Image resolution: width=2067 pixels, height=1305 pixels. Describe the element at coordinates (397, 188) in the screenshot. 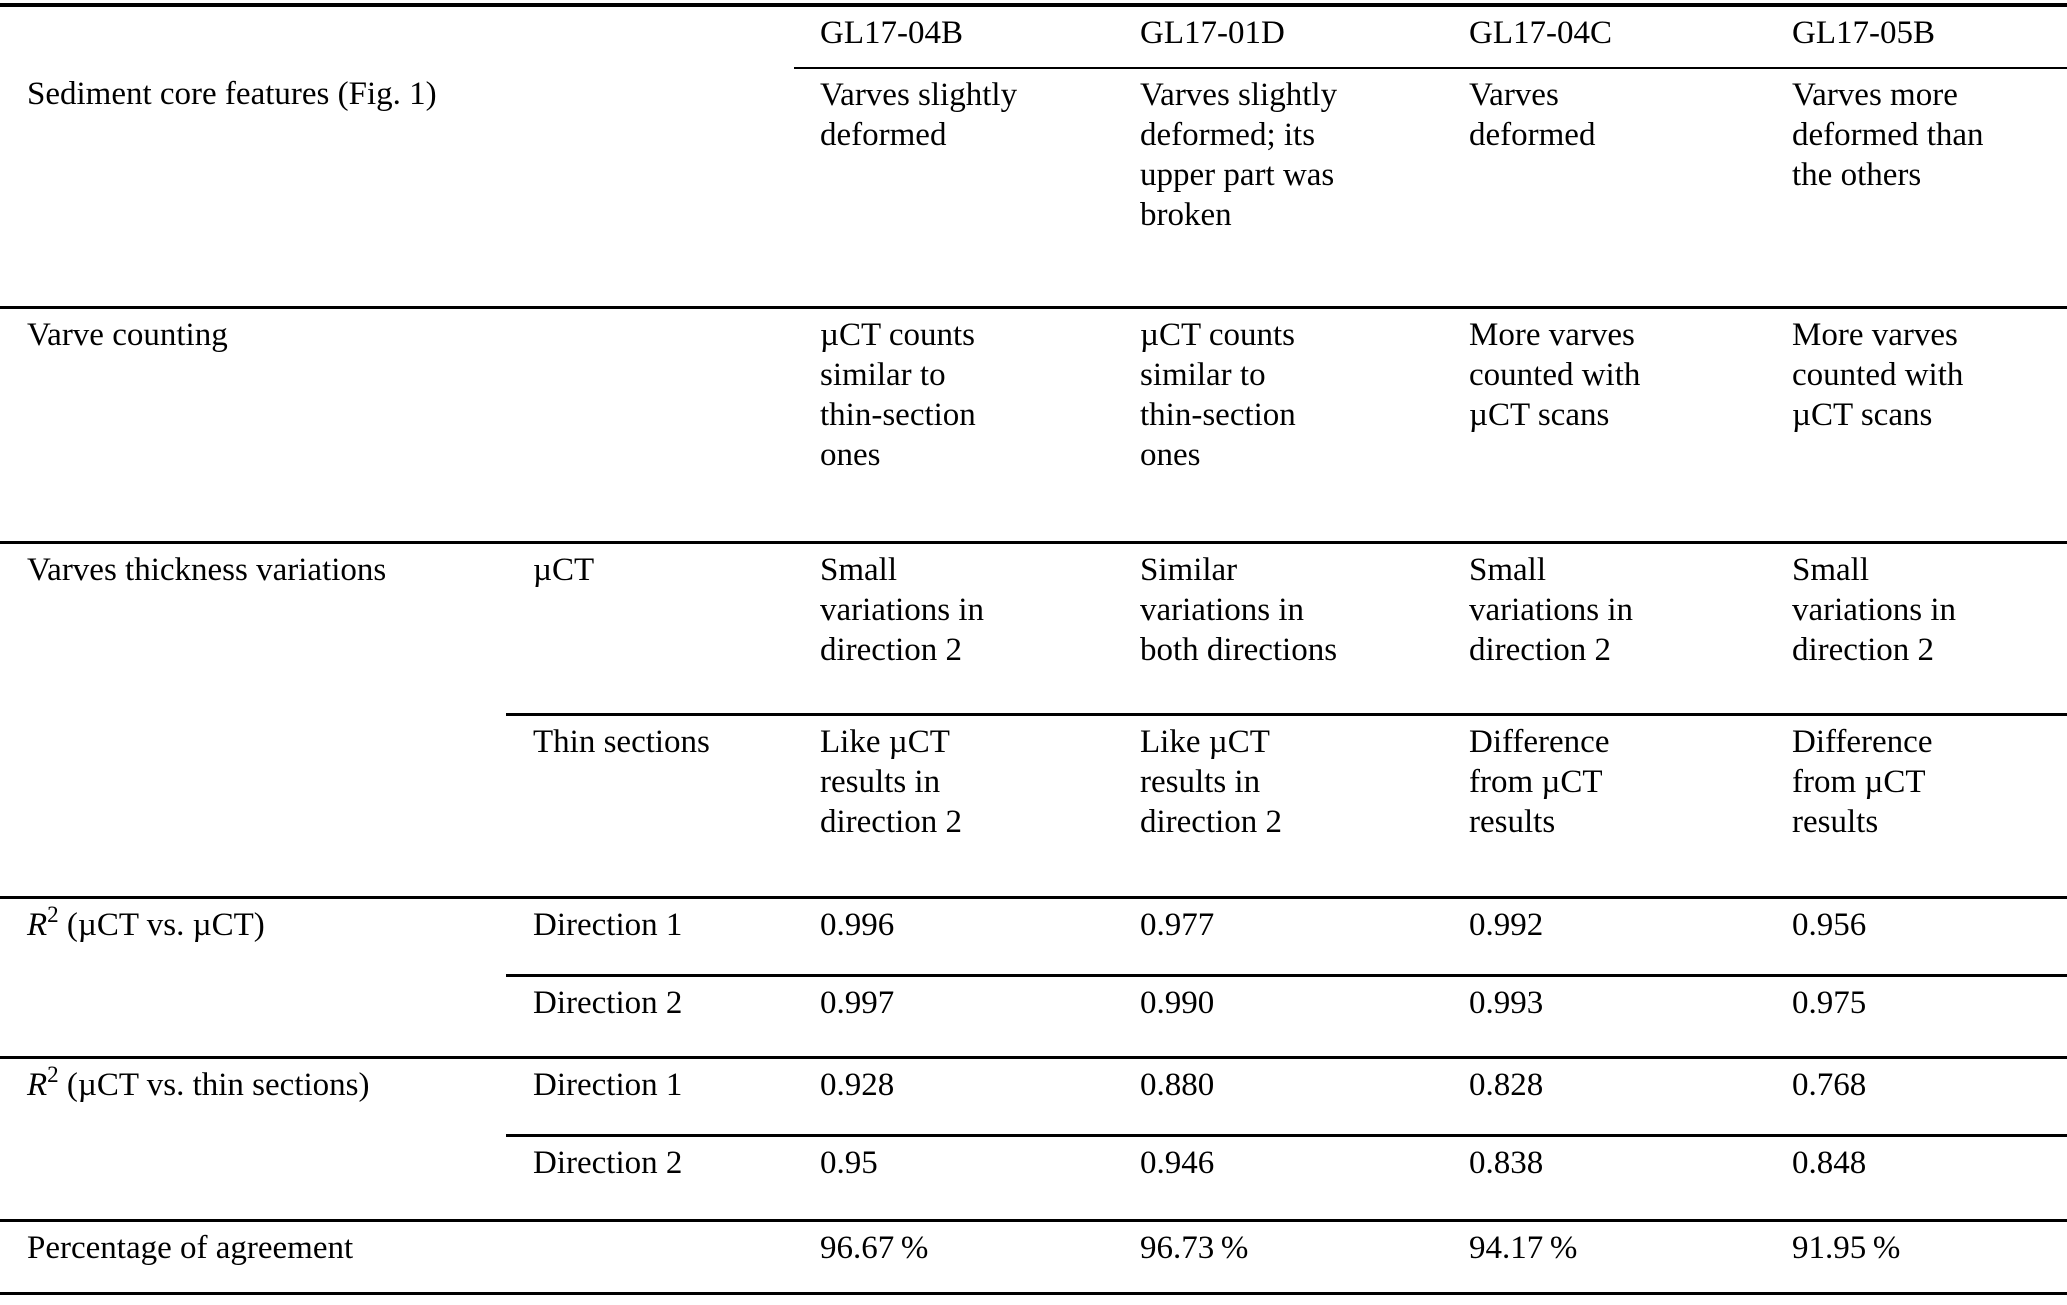

I see `row-label-core-features: Sediment core features (Fig. 1)` at that location.